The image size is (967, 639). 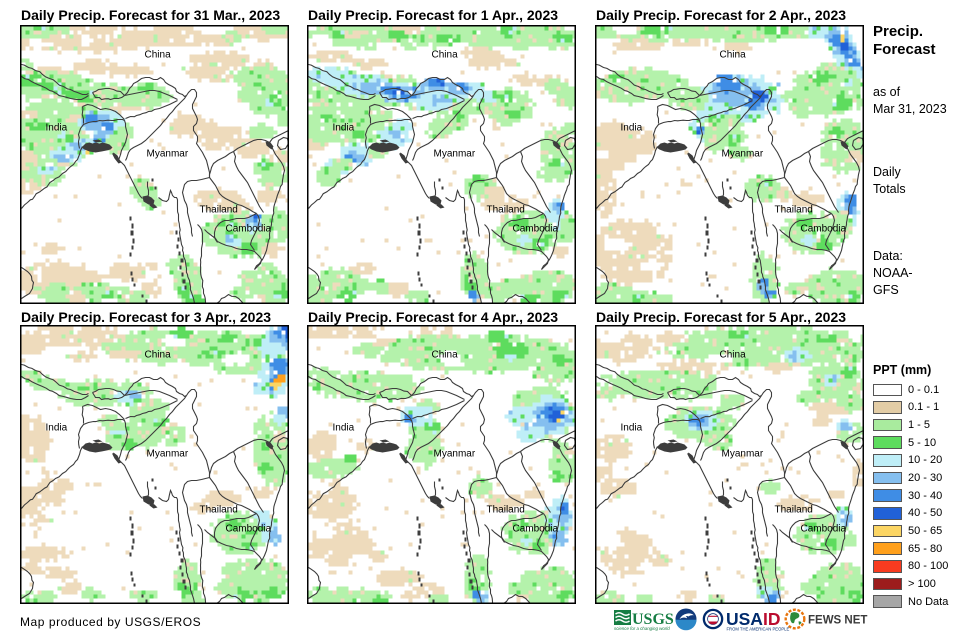 I want to click on svg-text: science for a changing world, so click(x=642, y=628).